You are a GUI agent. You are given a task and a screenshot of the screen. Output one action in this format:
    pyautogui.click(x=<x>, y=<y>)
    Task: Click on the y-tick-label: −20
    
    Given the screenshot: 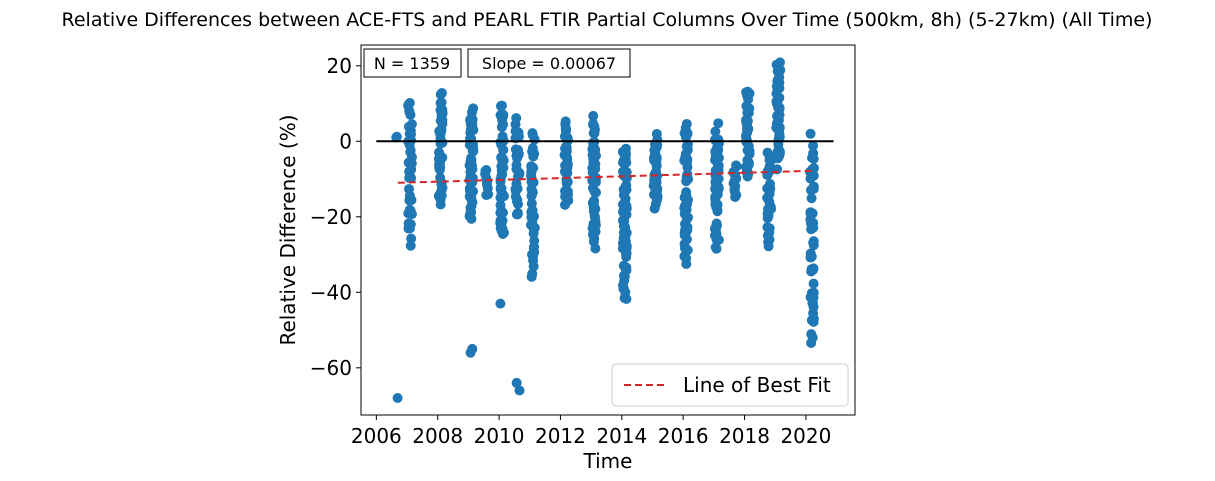 What is the action you would take?
    pyautogui.click(x=331, y=217)
    